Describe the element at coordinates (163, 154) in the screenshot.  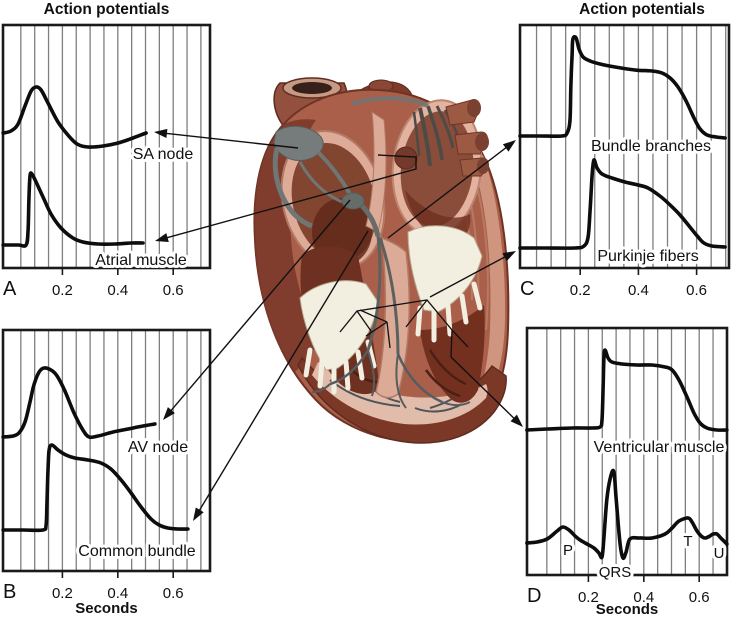
I see `label-sa-node: SA node` at that location.